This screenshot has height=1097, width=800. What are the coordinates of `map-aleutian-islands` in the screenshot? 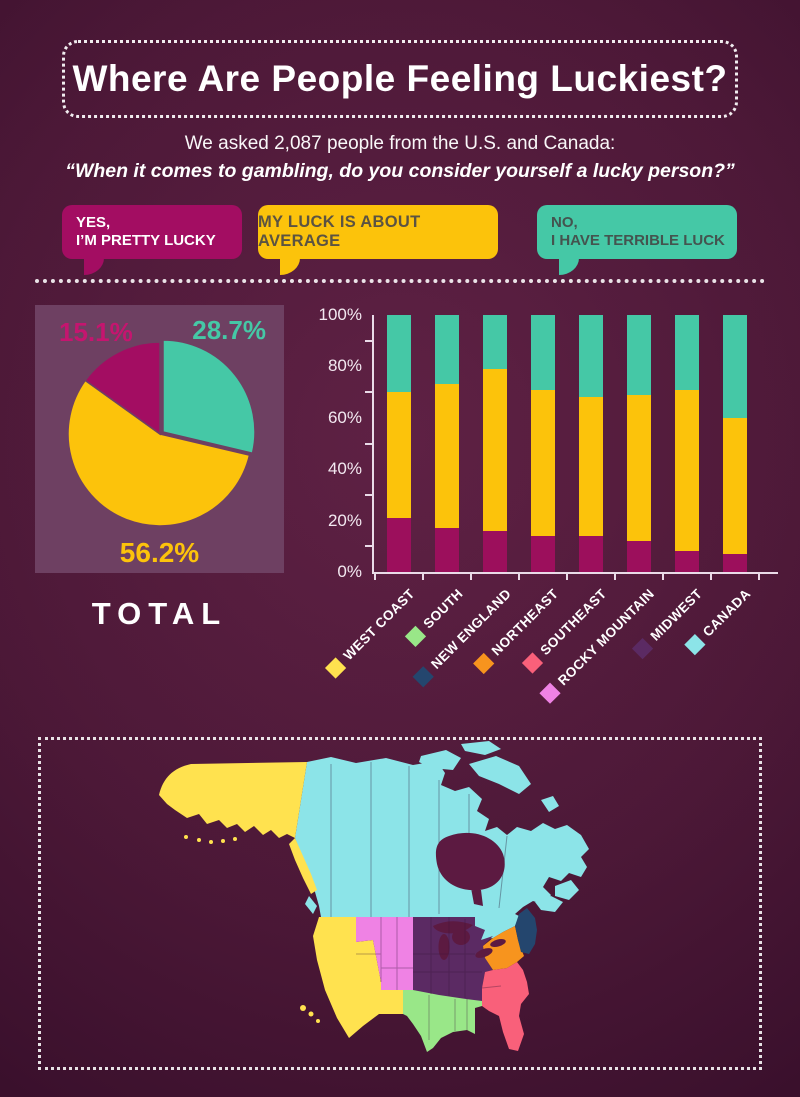 It's located at (210, 839).